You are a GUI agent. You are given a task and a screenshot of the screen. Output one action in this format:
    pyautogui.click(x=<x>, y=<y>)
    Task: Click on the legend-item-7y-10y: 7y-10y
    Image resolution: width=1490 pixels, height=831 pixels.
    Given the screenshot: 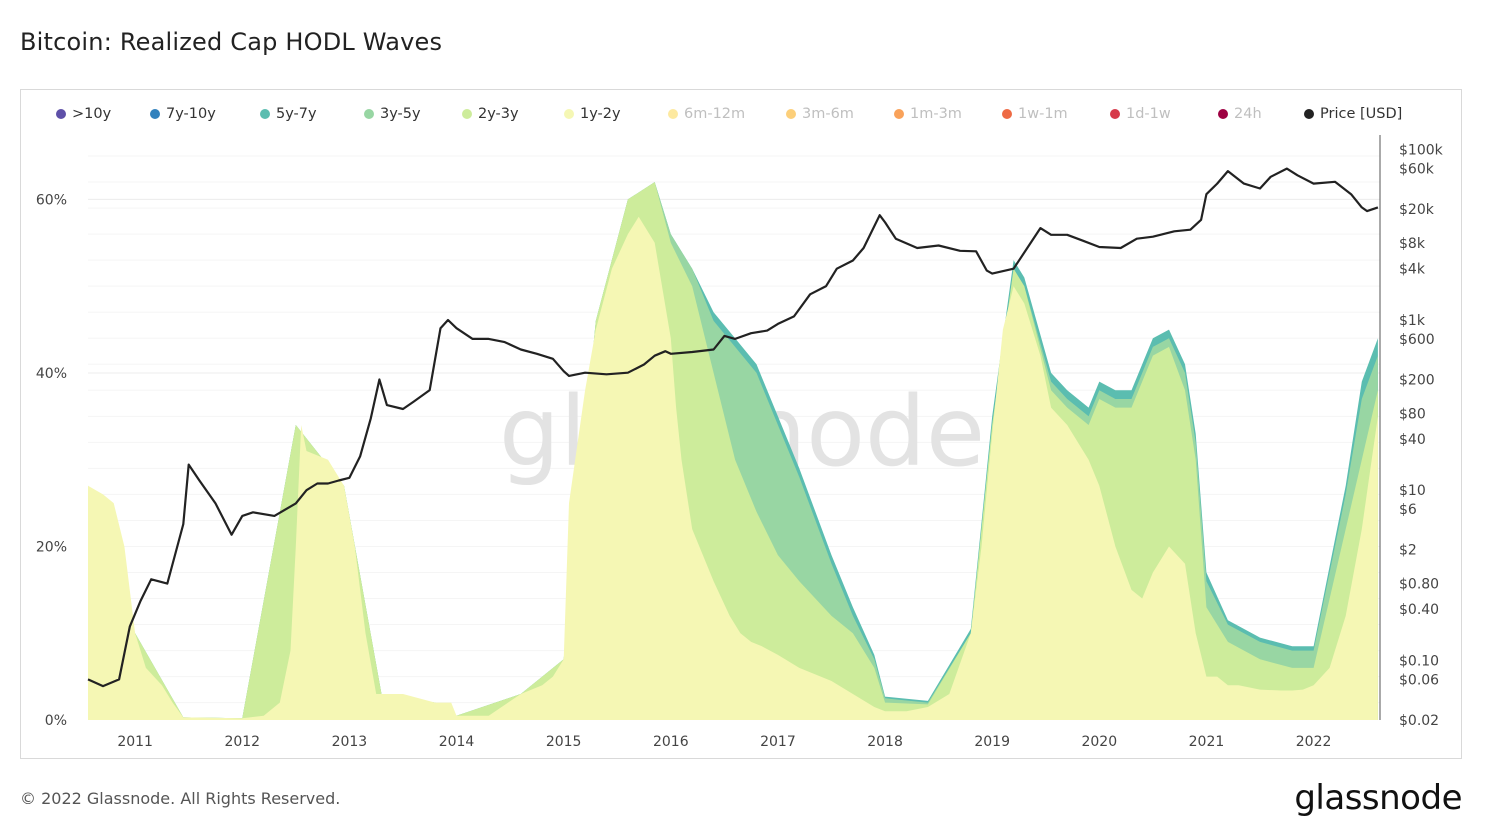 What is the action you would take?
    pyautogui.click(x=205, y=114)
    